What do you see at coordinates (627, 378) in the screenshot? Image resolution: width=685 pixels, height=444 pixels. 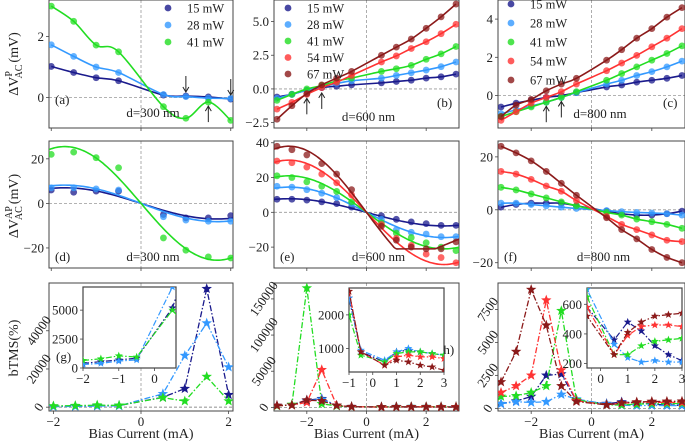 I see `x-tick-label: 1` at bounding box center [627, 378].